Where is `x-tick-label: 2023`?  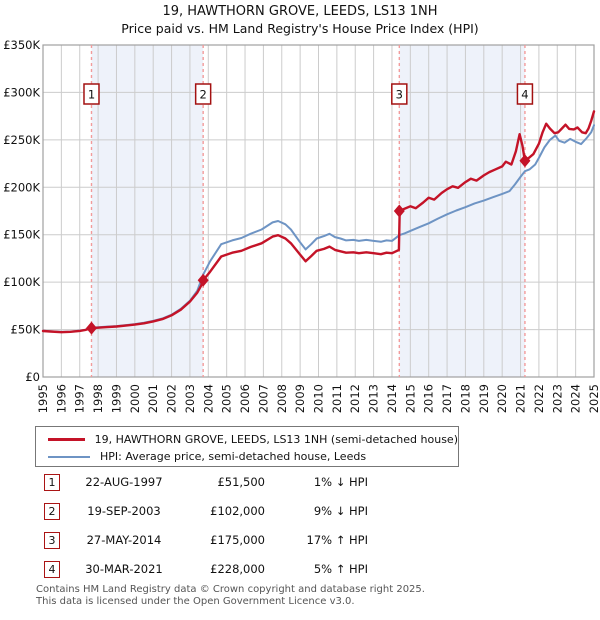
x-tick-label: 2023 is located at coordinates (557, 398).